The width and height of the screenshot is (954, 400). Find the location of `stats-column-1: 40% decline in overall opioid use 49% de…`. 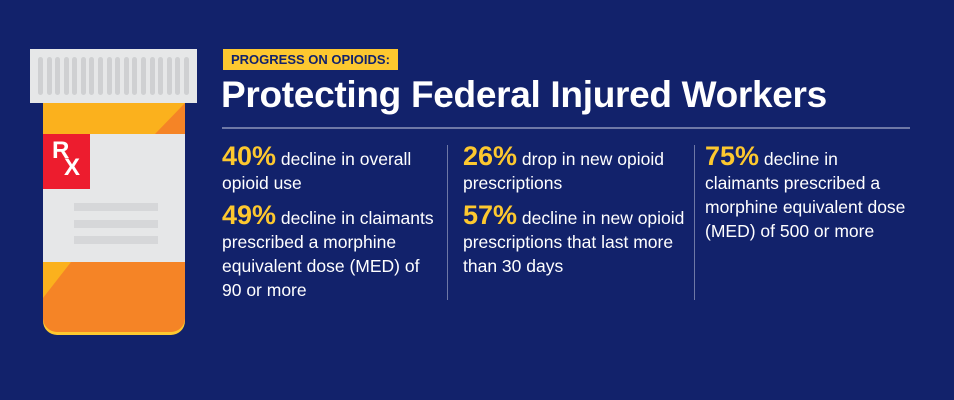

stats-column-1: 40% decline in overall opioid use 49% de… is located at coordinates (329, 225).